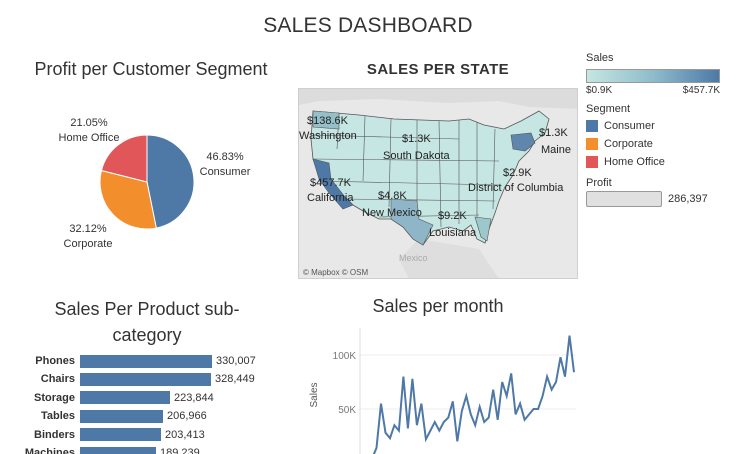 This screenshot has width=736, height=454. What do you see at coordinates (54, 434) in the screenshot?
I see `bar-category-label: Binders` at bounding box center [54, 434].